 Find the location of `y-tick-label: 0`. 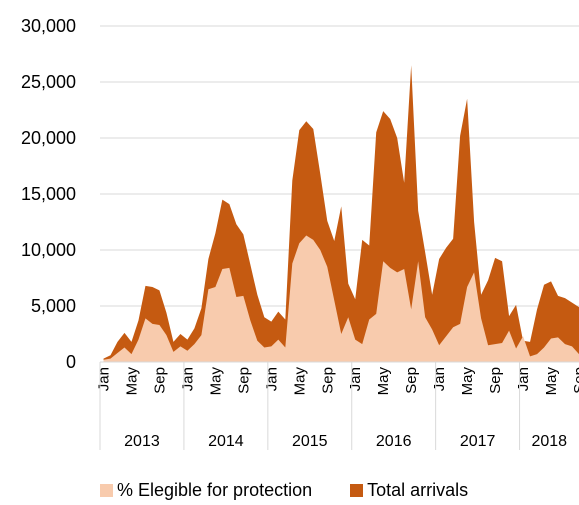

y-tick-label: 0 is located at coordinates (71, 362).